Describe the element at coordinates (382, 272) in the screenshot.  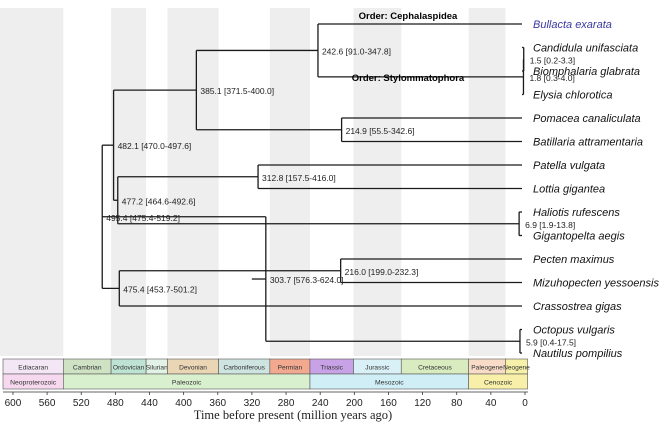
I see `node-age-label: 216.0 [199.0-232.3]` at that location.